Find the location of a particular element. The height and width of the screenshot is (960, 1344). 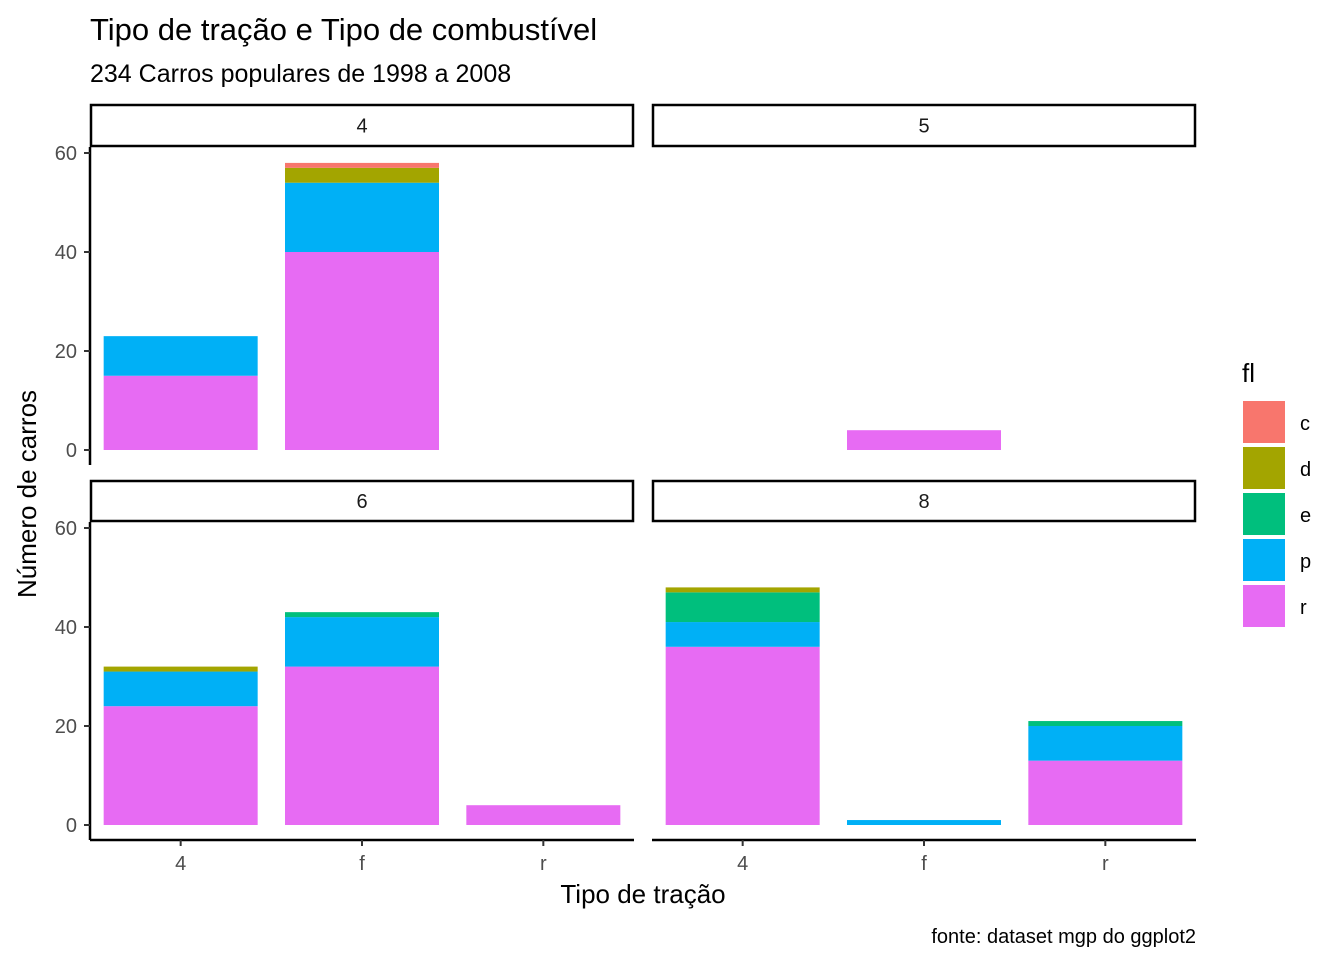

legend-key-r is located at coordinates (1264, 606).